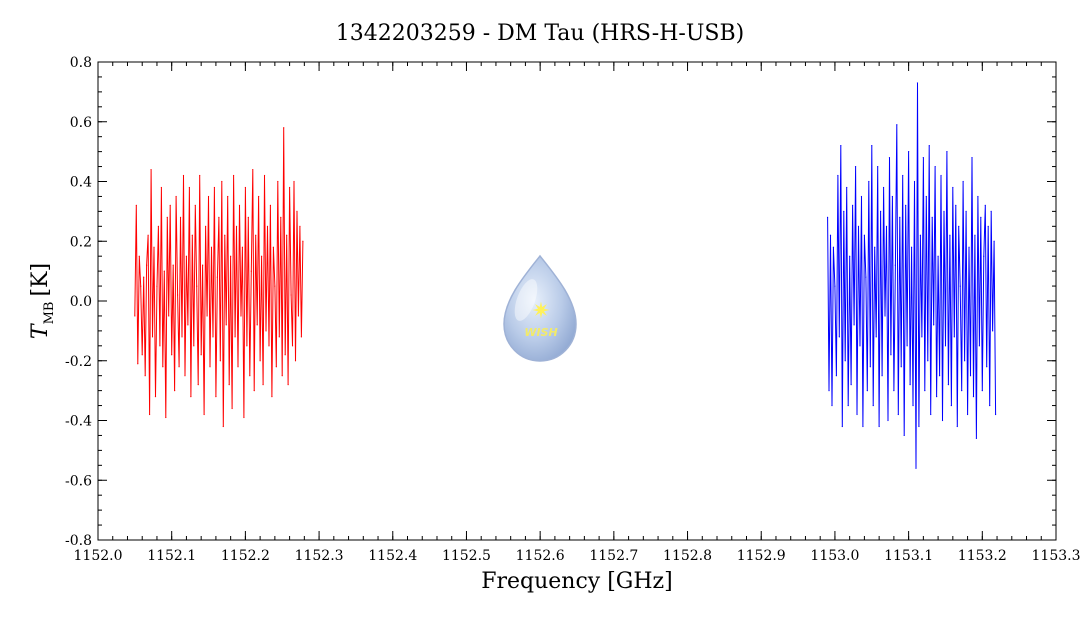 The height and width of the screenshot is (618, 1080). I want to click on water-drop-star-logo, so click(540, 308).